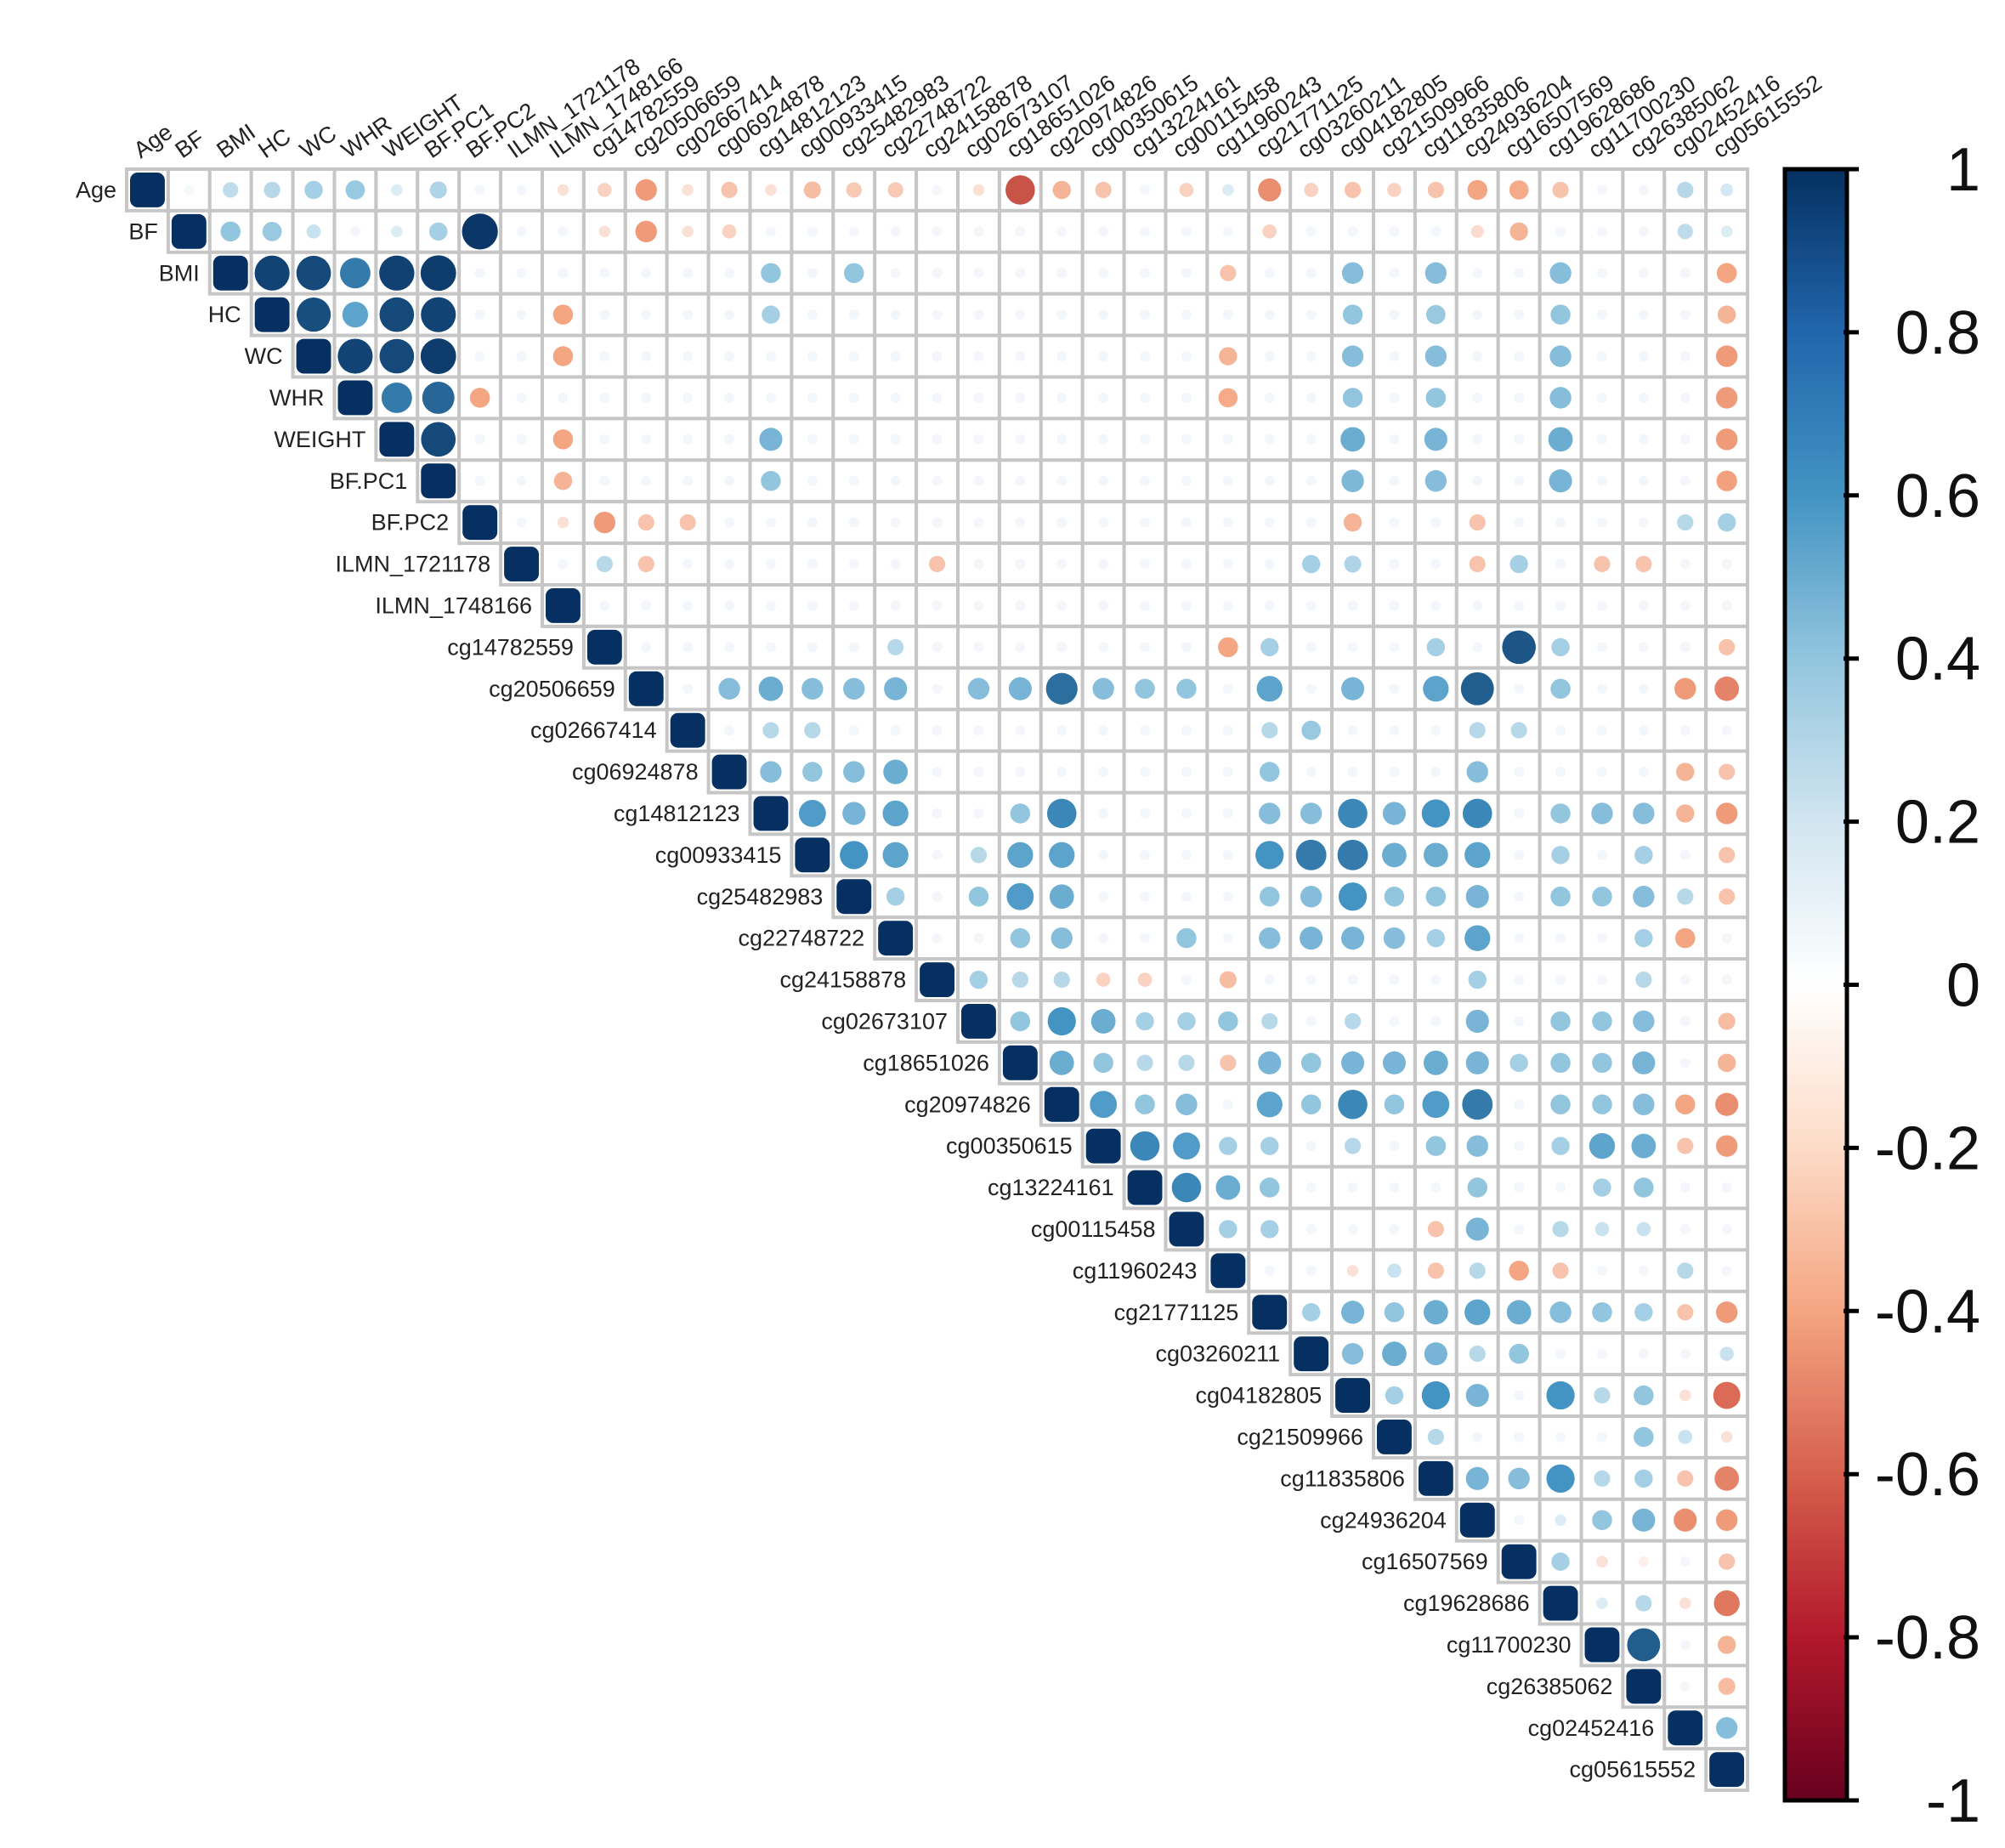 Image resolution: width=2005 pixels, height=1848 pixels. I want to click on row-label: BF.PC1, so click(369, 481).